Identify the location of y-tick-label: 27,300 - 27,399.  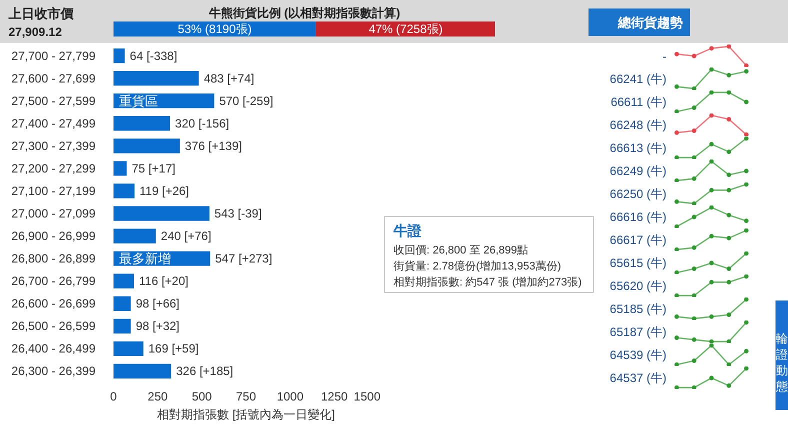
(53, 145).